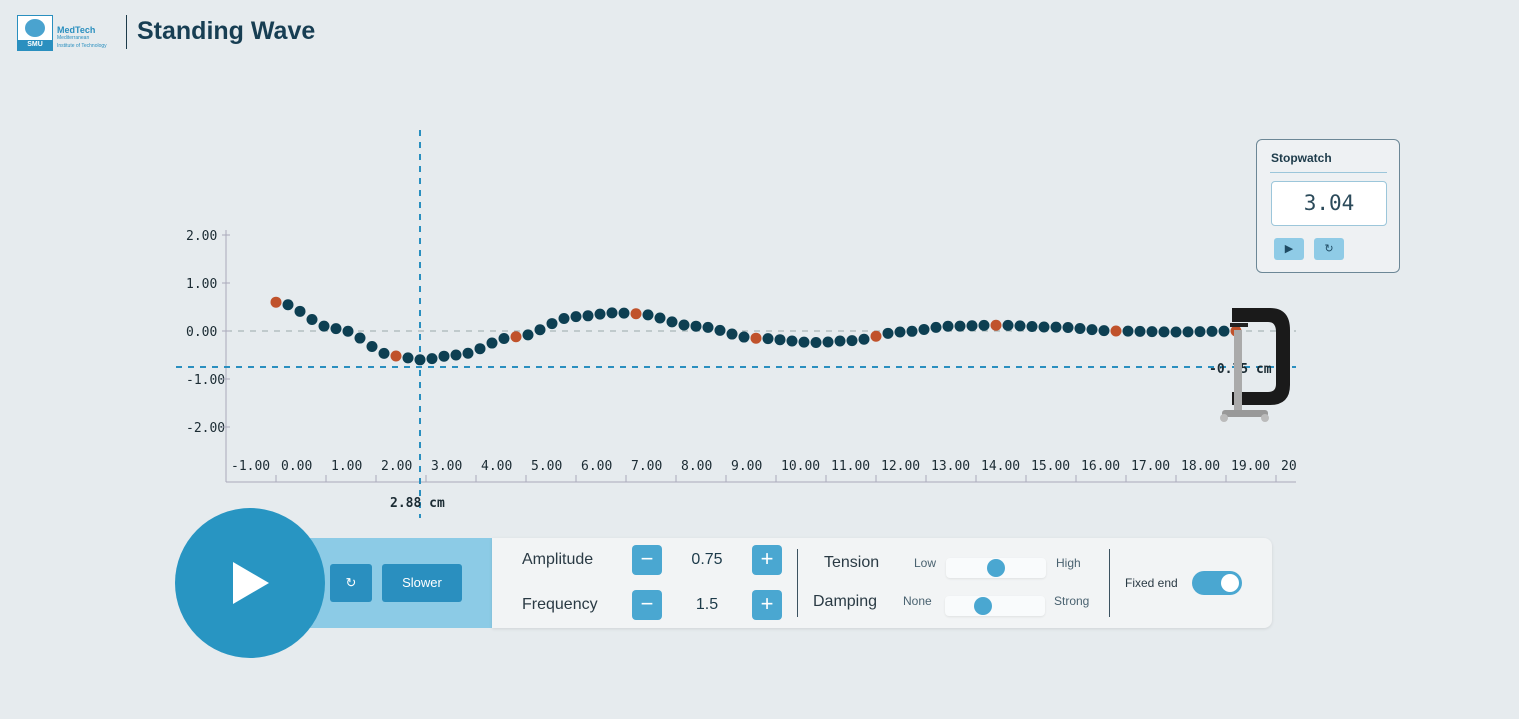  Describe the element at coordinates (850, 466) in the screenshot. I see `x-tick-label: 11.00` at that location.